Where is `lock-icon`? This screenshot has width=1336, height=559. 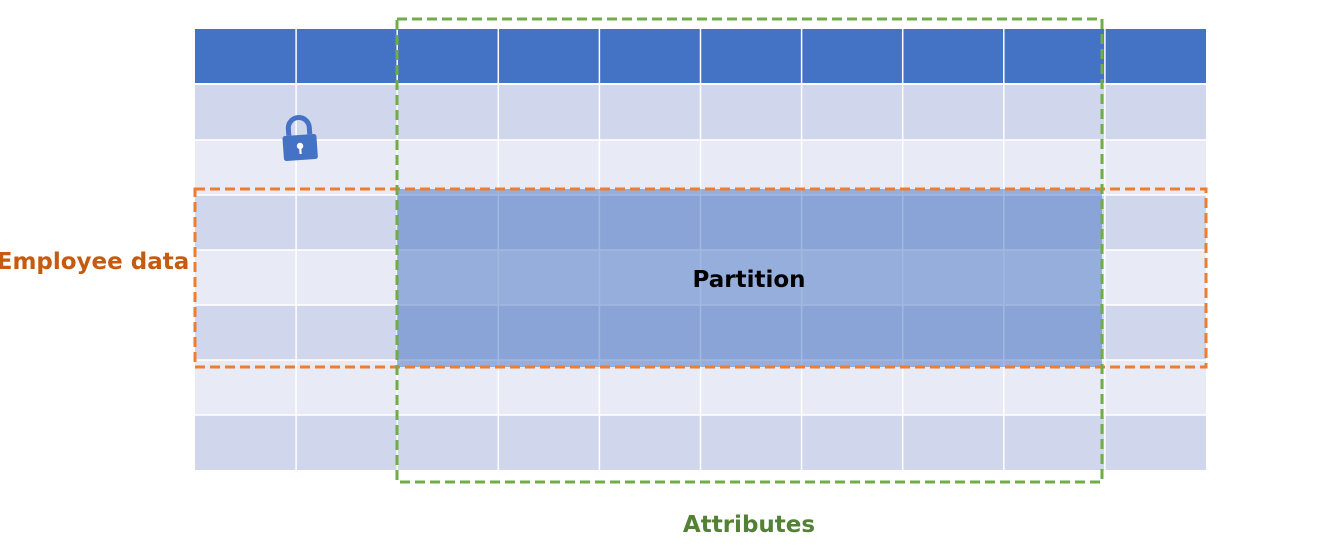
lock-icon is located at coordinates (300, 138).